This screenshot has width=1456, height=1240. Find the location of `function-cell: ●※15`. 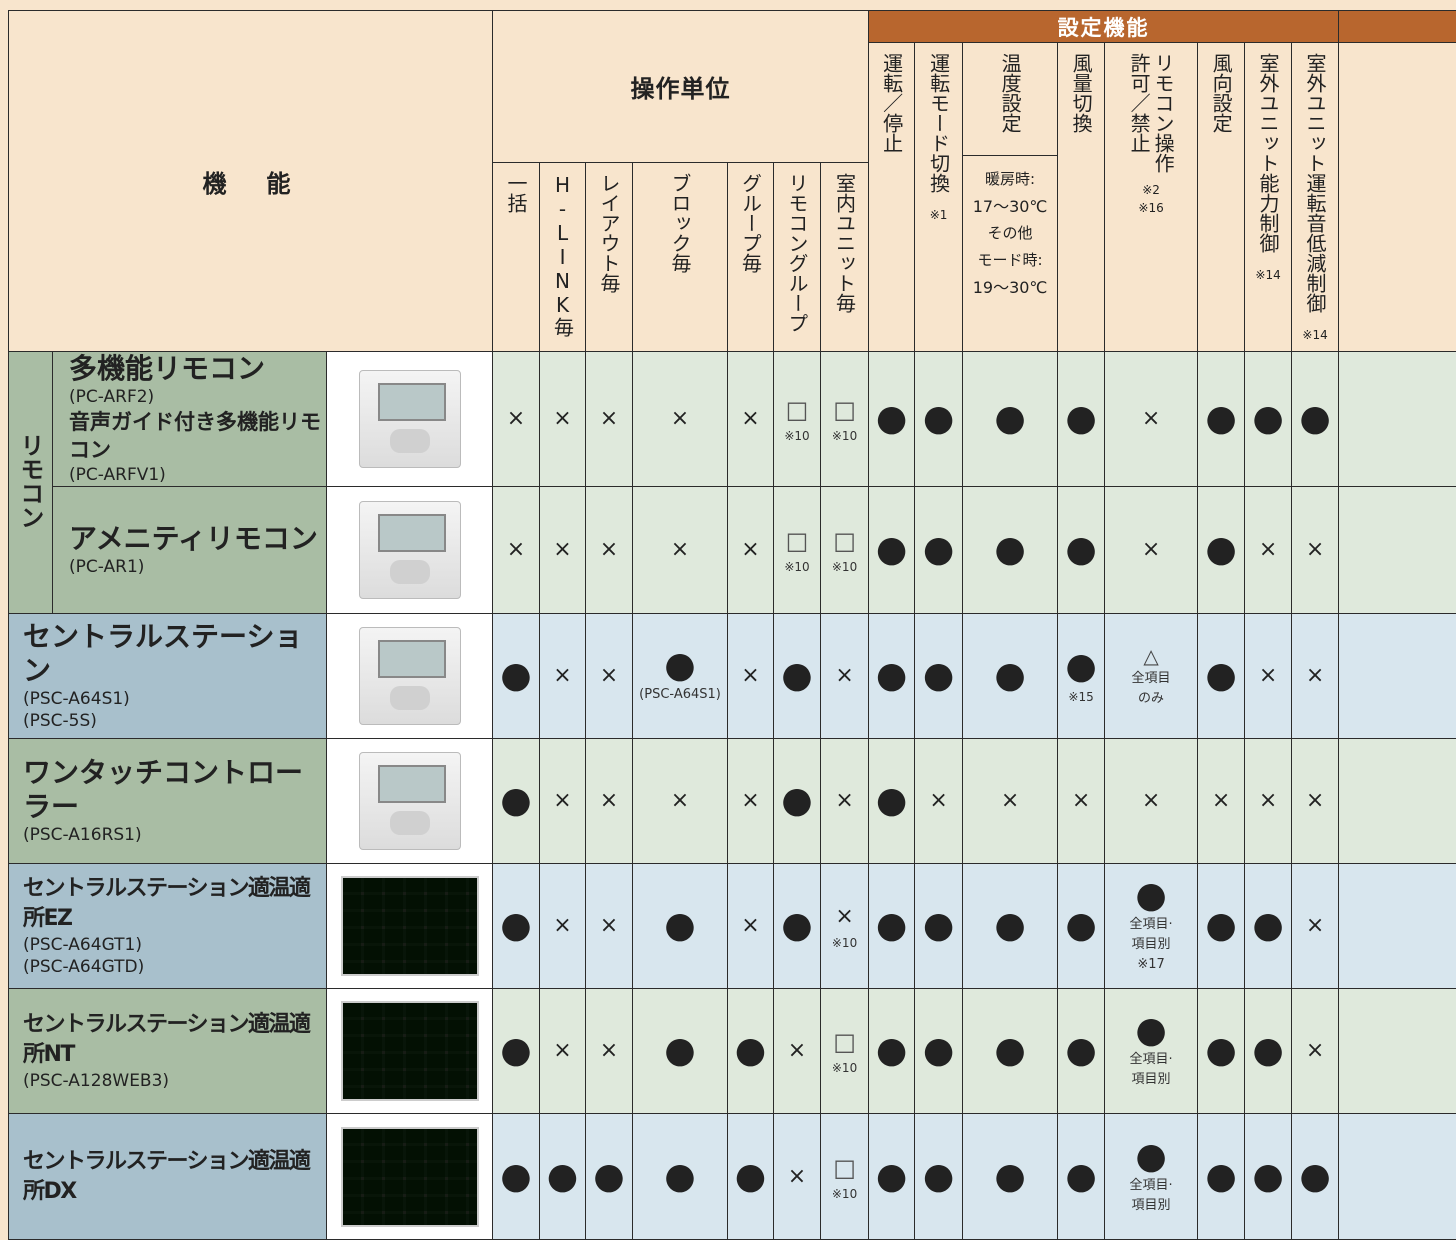

function-cell: ●※15 is located at coordinates (1081, 676).